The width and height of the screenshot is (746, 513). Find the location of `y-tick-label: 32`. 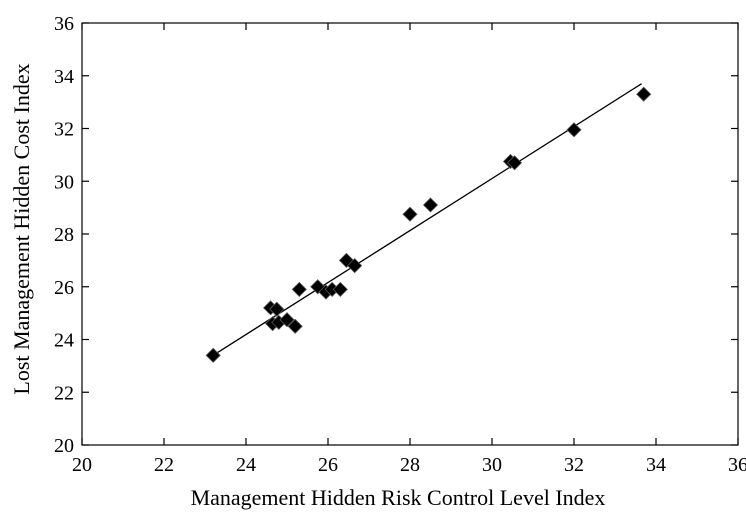

y-tick-label: 32 is located at coordinates (64, 130).